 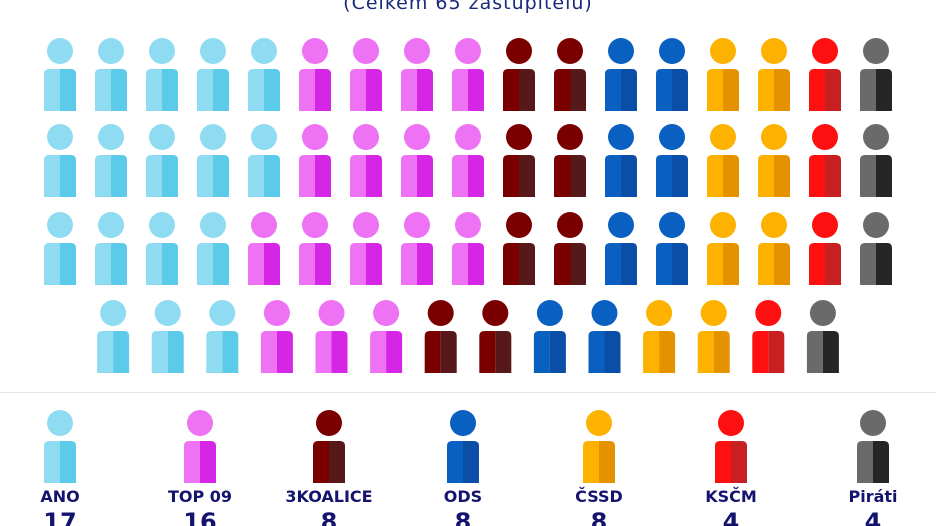 What do you see at coordinates (329, 446) in the screenshot?
I see `legend-icon-3koalice` at bounding box center [329, 446].